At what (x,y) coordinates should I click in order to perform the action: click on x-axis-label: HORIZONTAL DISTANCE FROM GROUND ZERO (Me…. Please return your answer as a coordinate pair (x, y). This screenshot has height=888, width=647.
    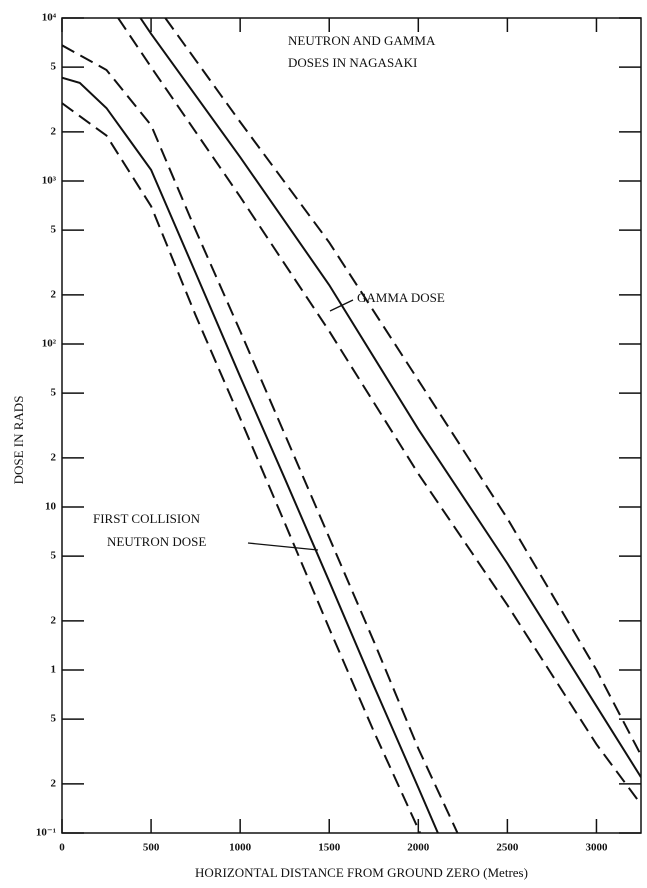
    Looking at the image, I should click on (361, 872).